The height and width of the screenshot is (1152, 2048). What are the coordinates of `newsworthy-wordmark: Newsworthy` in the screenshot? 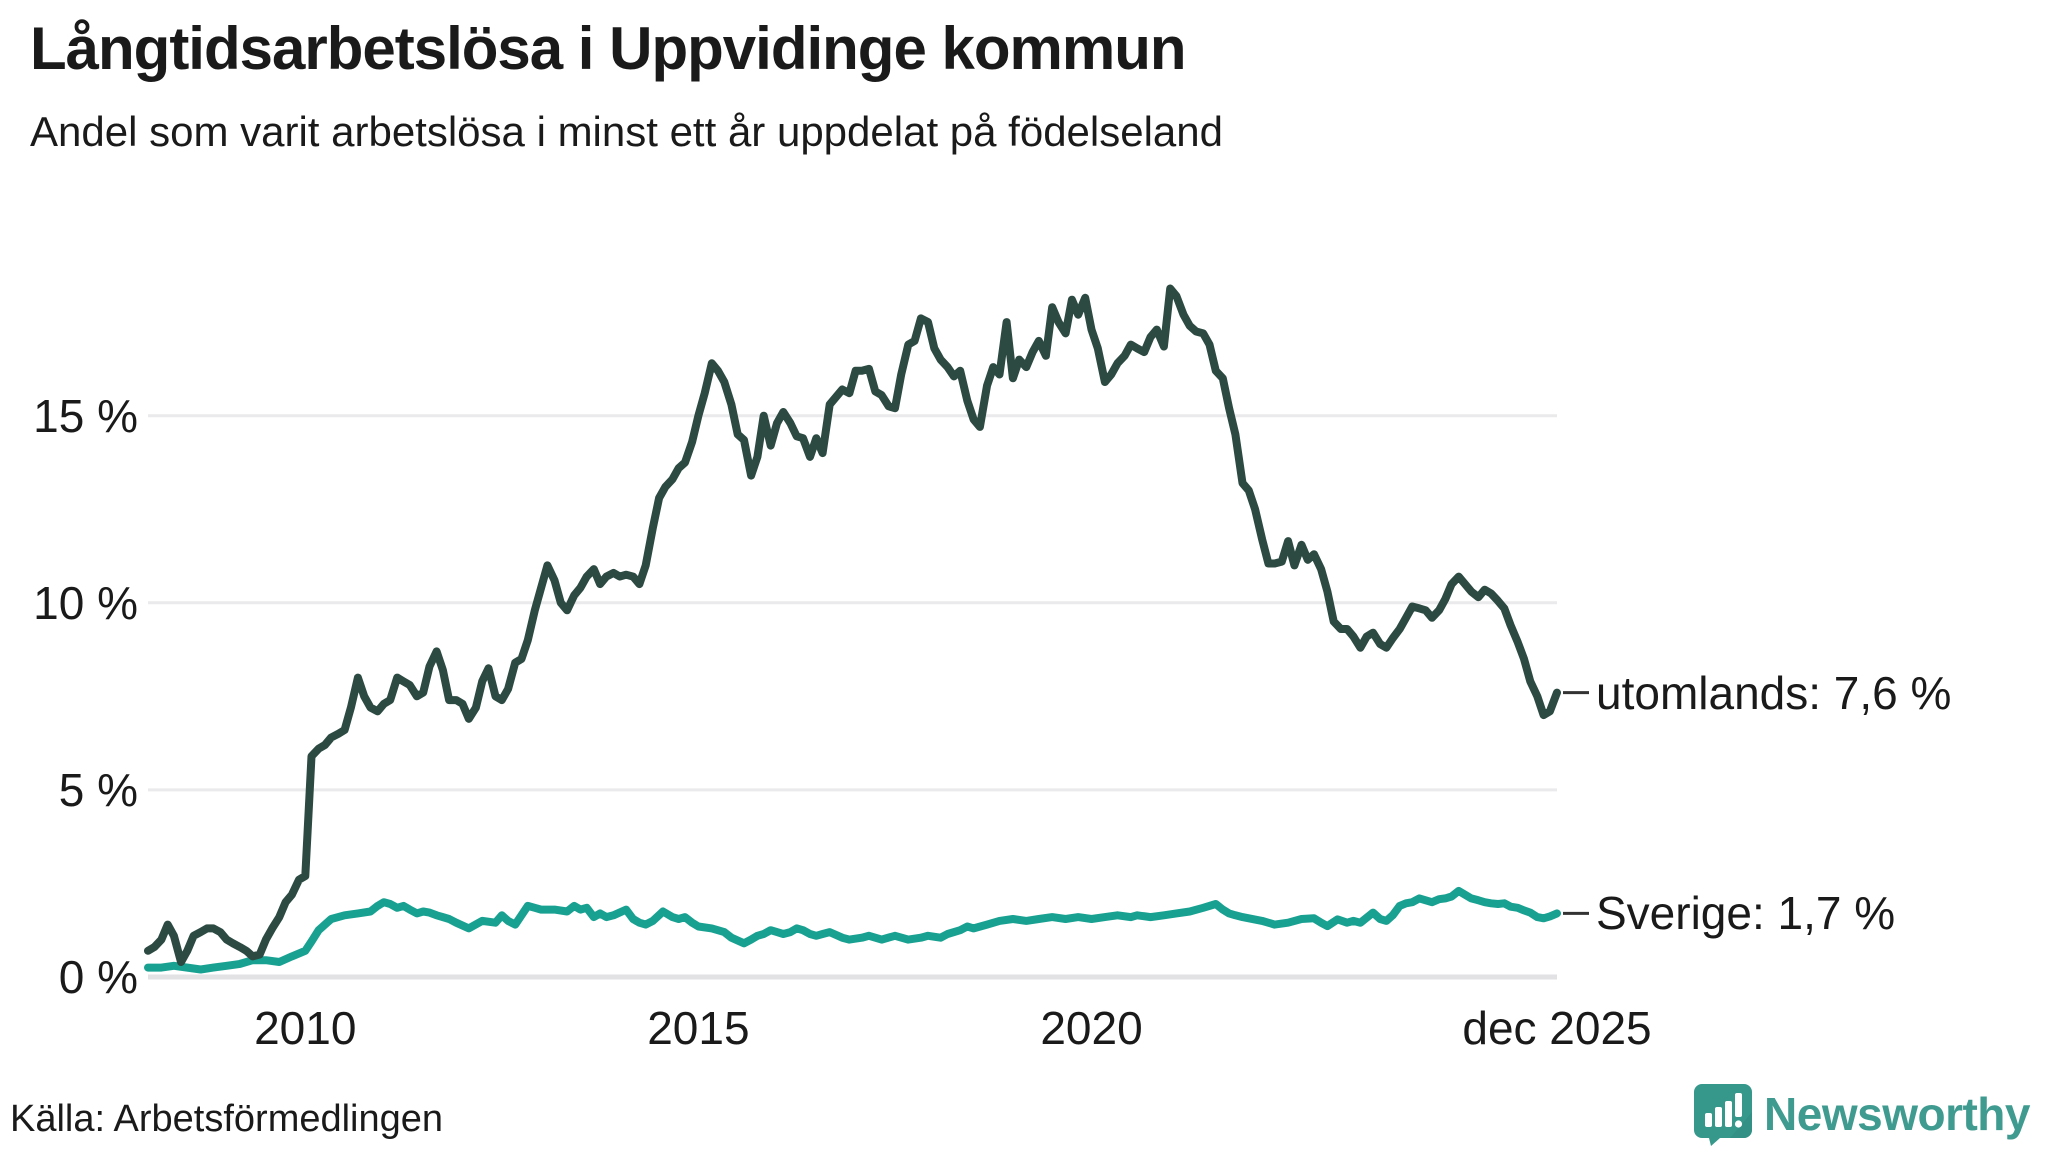 It's located at (1897, 1114).